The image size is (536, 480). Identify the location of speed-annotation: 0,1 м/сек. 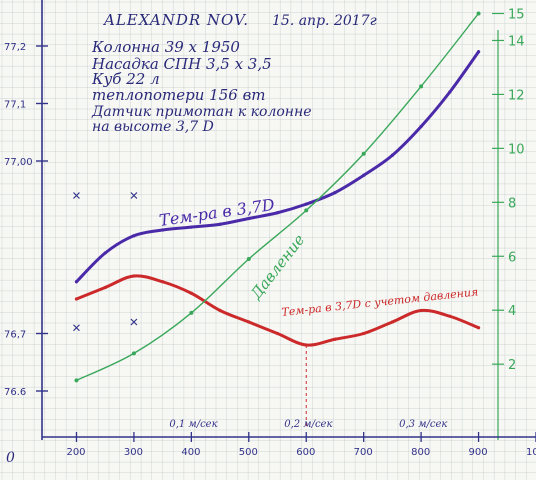
(193, 424).